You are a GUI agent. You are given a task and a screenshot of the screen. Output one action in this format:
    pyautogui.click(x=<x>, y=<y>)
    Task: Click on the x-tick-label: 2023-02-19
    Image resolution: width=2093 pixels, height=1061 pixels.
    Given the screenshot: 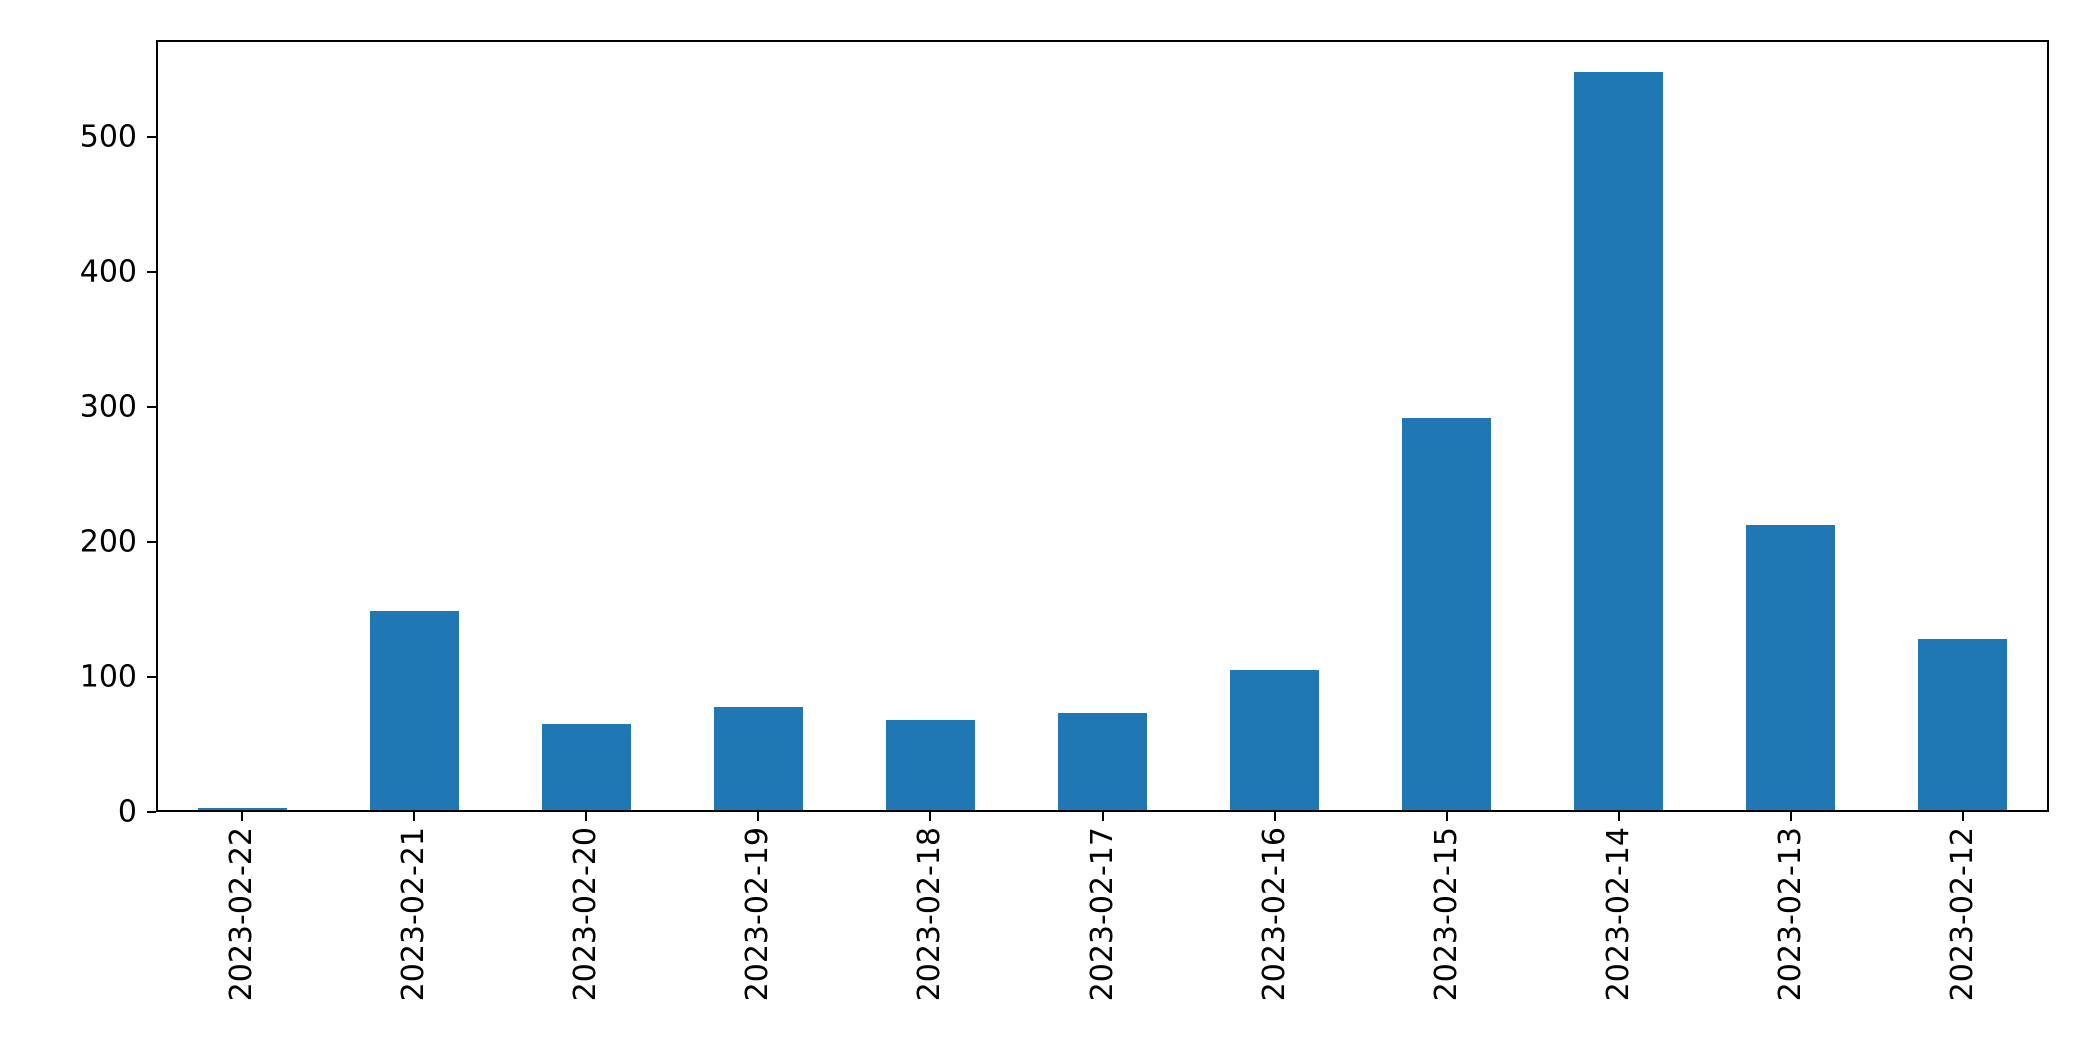 What is the action you would take?
    pyautogui.click(x=757, y=914)
    